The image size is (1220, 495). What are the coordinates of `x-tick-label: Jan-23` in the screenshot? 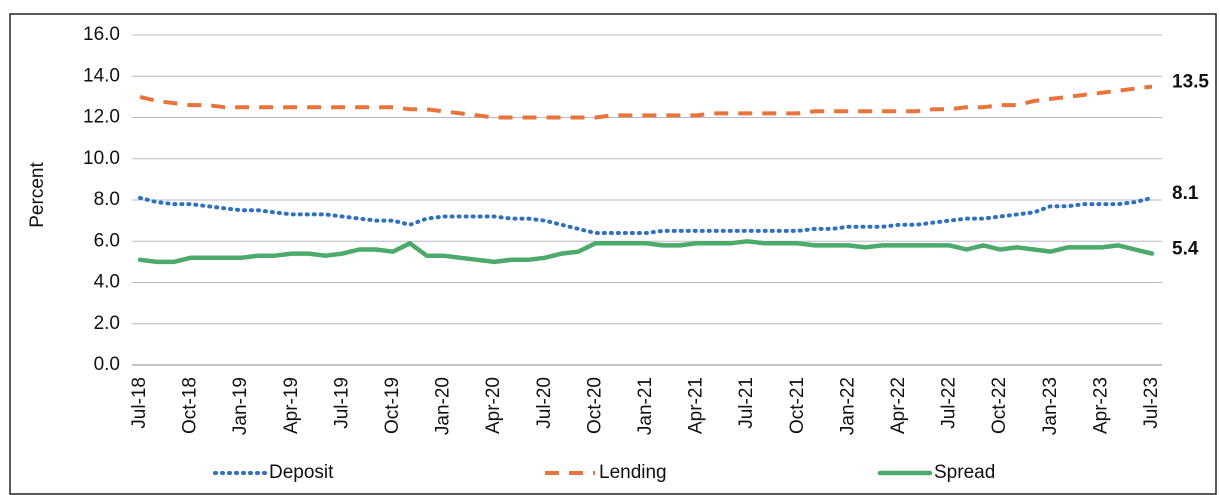 It's located at (1050, 406).